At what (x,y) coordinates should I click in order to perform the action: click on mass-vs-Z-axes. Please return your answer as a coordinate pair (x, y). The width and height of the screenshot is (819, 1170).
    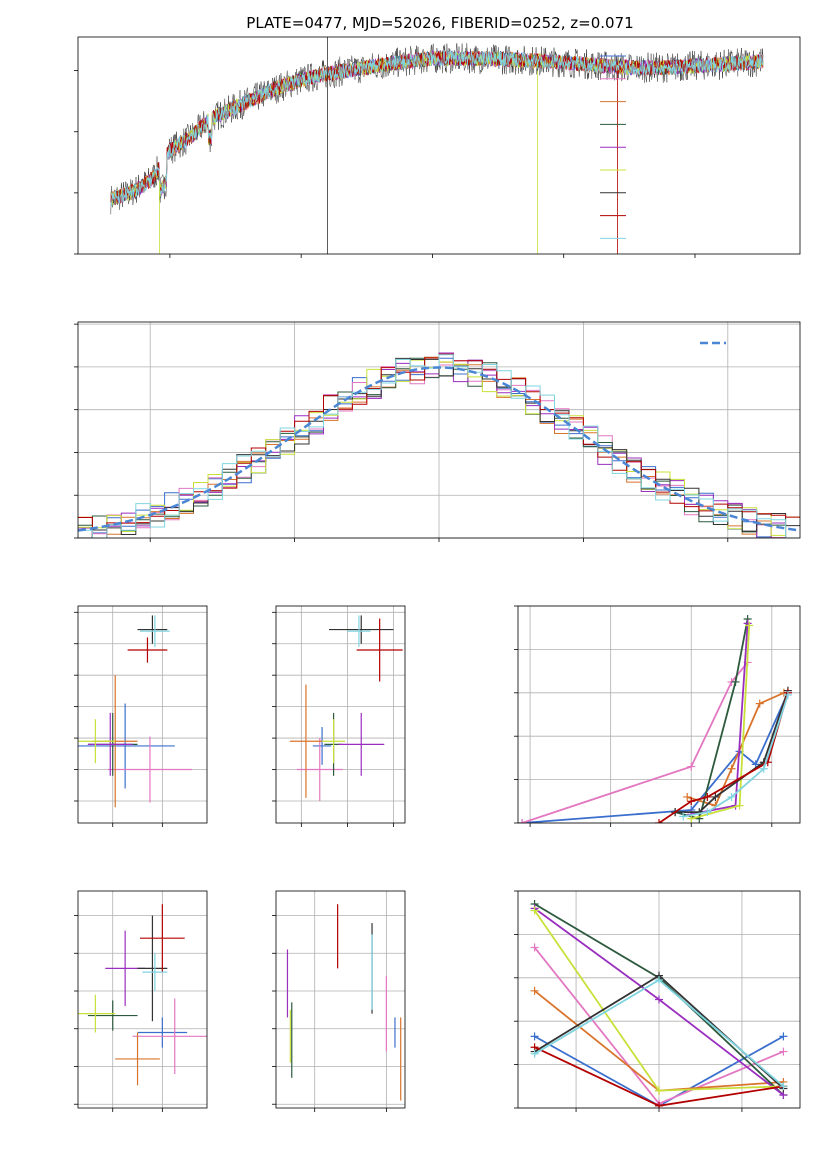
    Looking at the image, I should click on (140, 1001).